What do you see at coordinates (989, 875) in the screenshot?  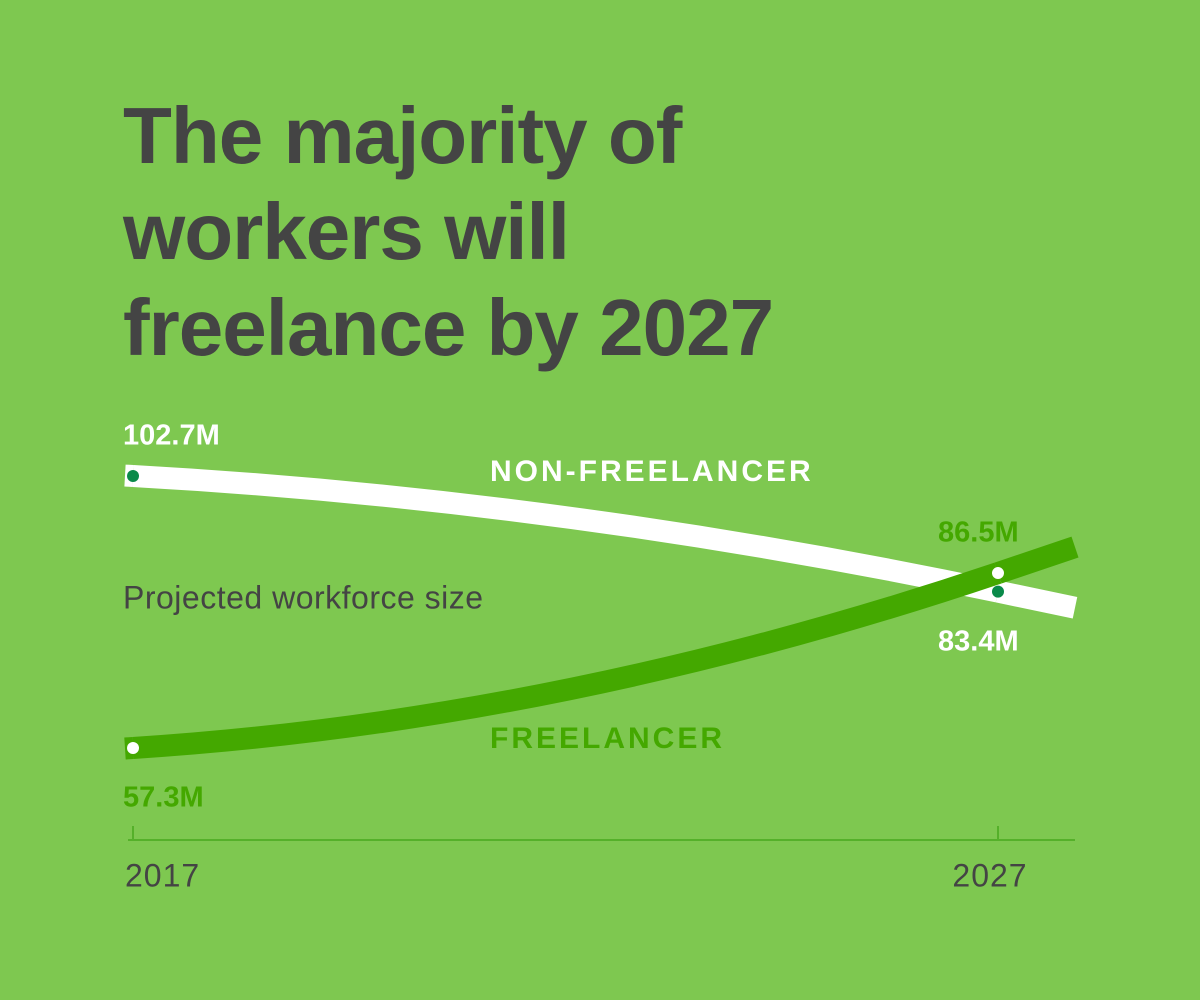 I see `x-tick-label: 2027` at bounding box center [989, 875].